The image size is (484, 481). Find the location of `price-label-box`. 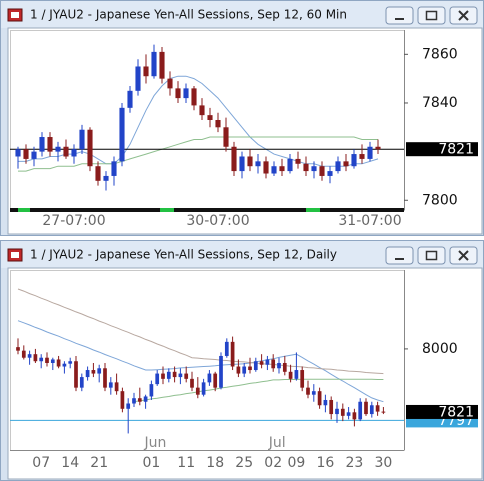

price-label-box is located at coordinates (442, 411).